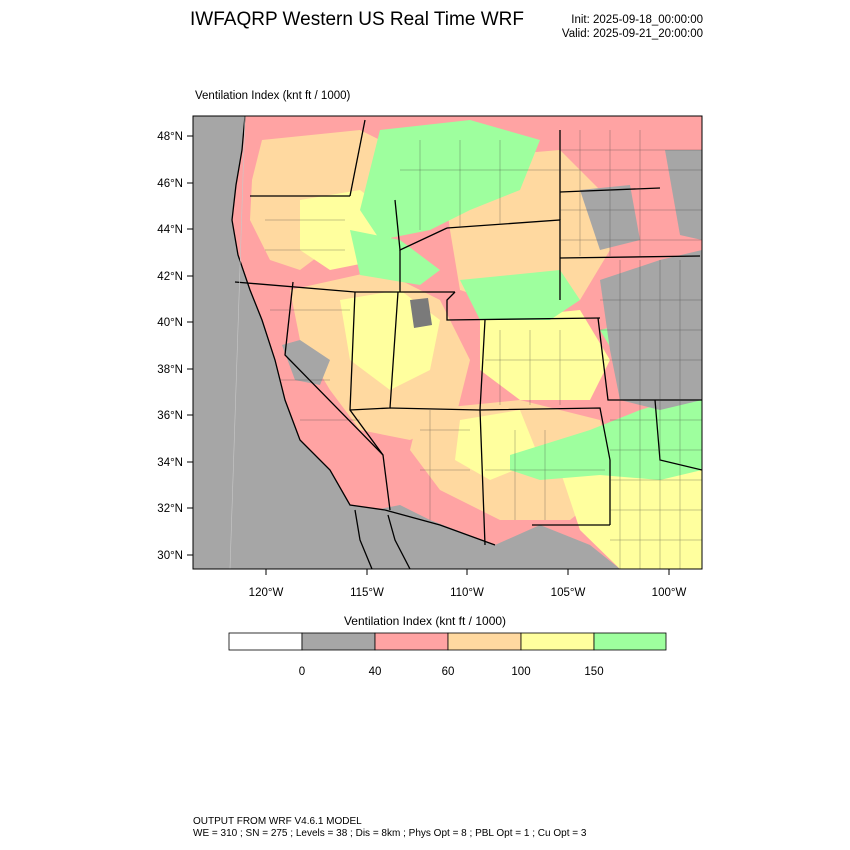 The width and height of the screenshot is (850, 850). What do you see at coordinates (447, 655) in the screenshot?
I see `colorbar: 0 40 60 100 150` at bounding box center [447, 655].